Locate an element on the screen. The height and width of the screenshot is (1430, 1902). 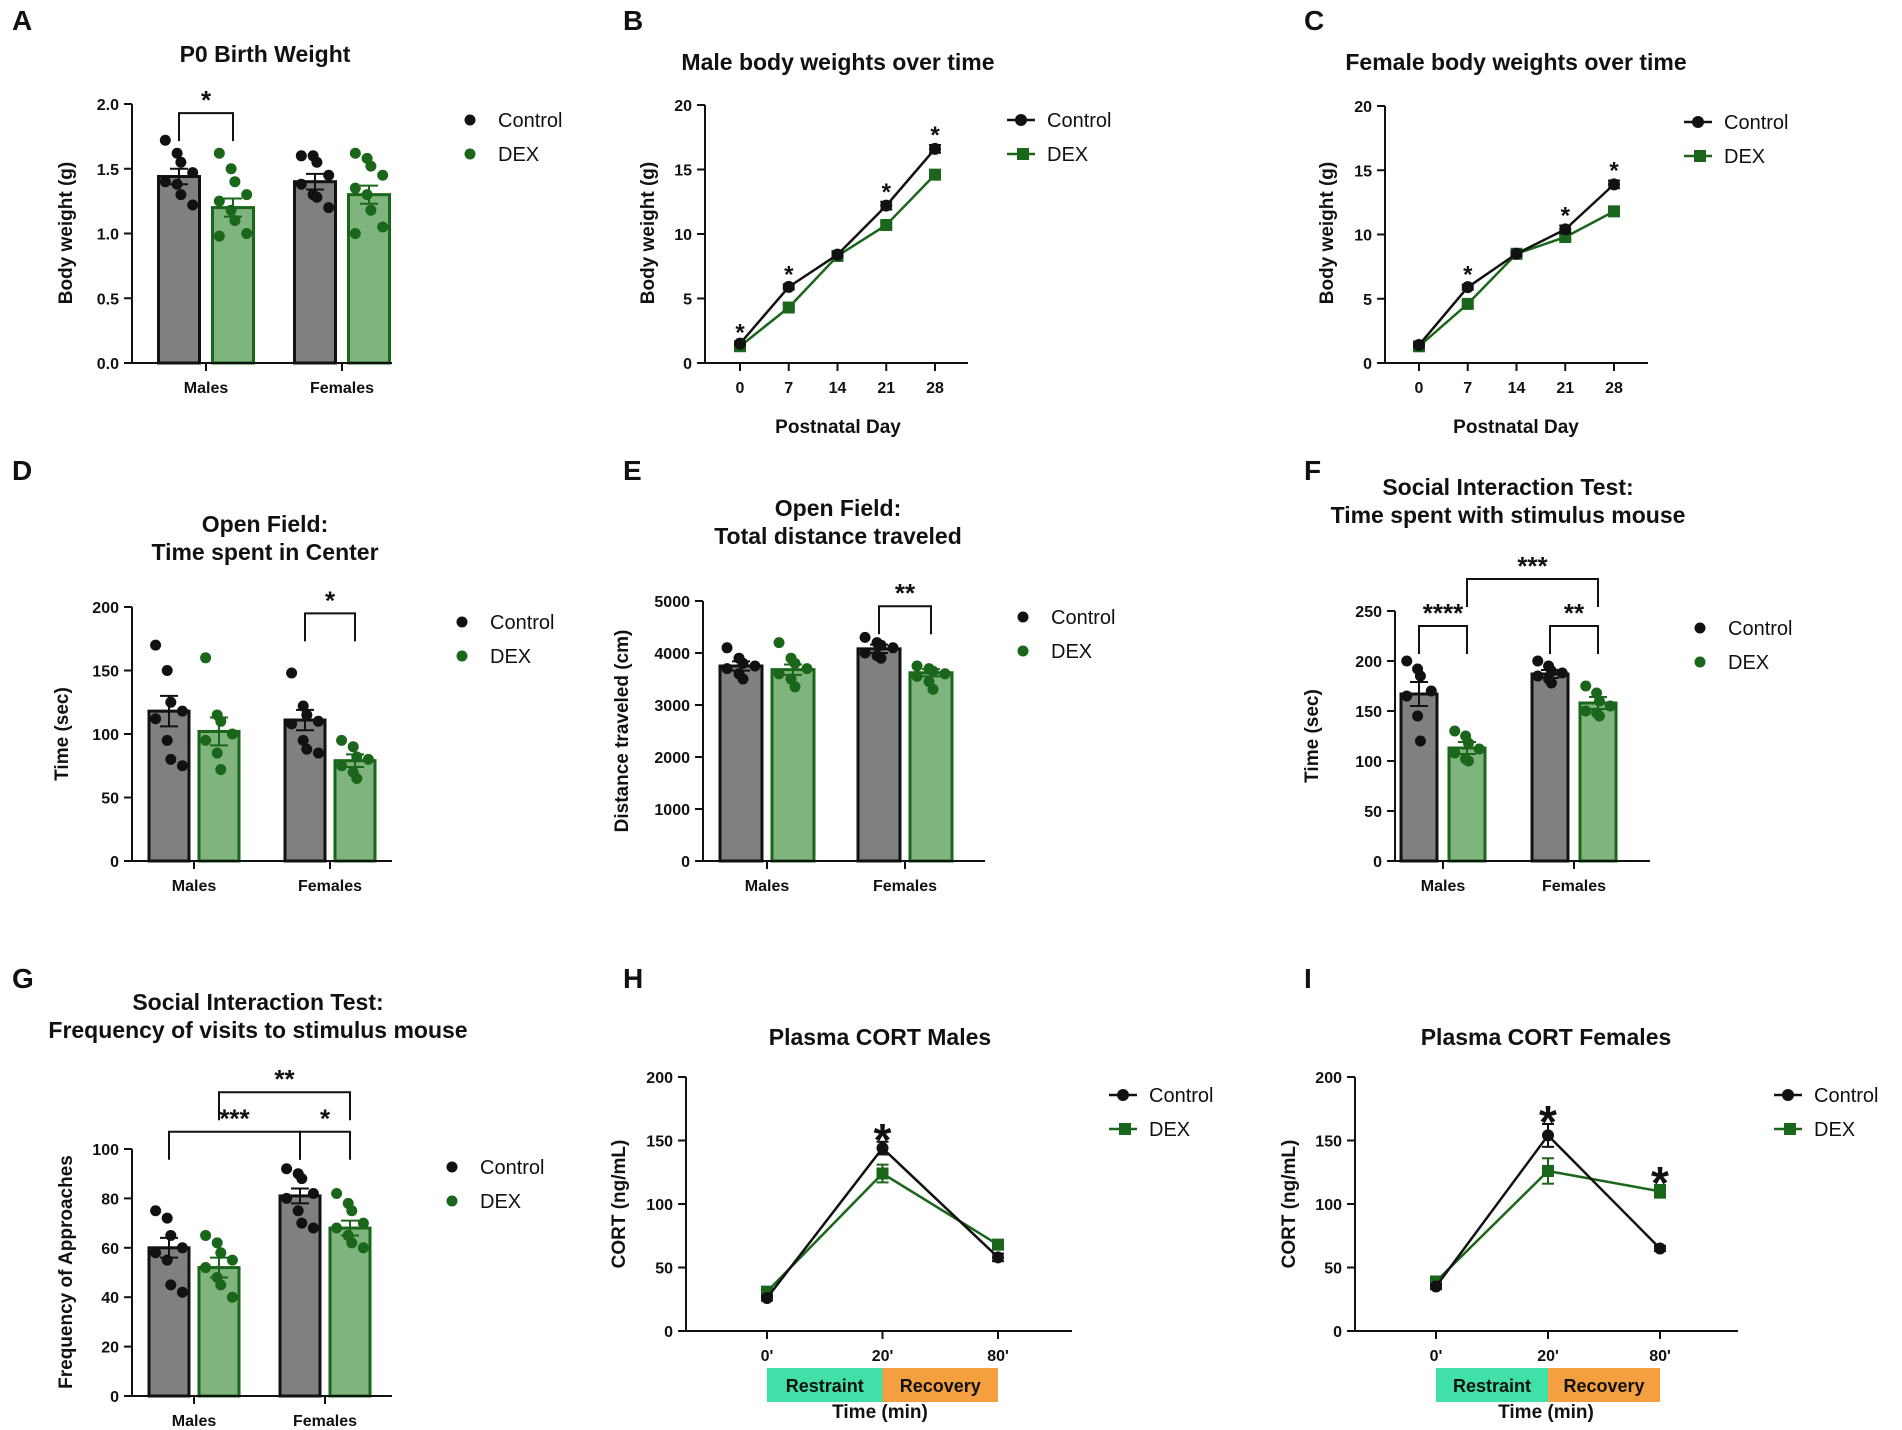
y-tick-label: 1.5 is located at coordinates (108, 170).